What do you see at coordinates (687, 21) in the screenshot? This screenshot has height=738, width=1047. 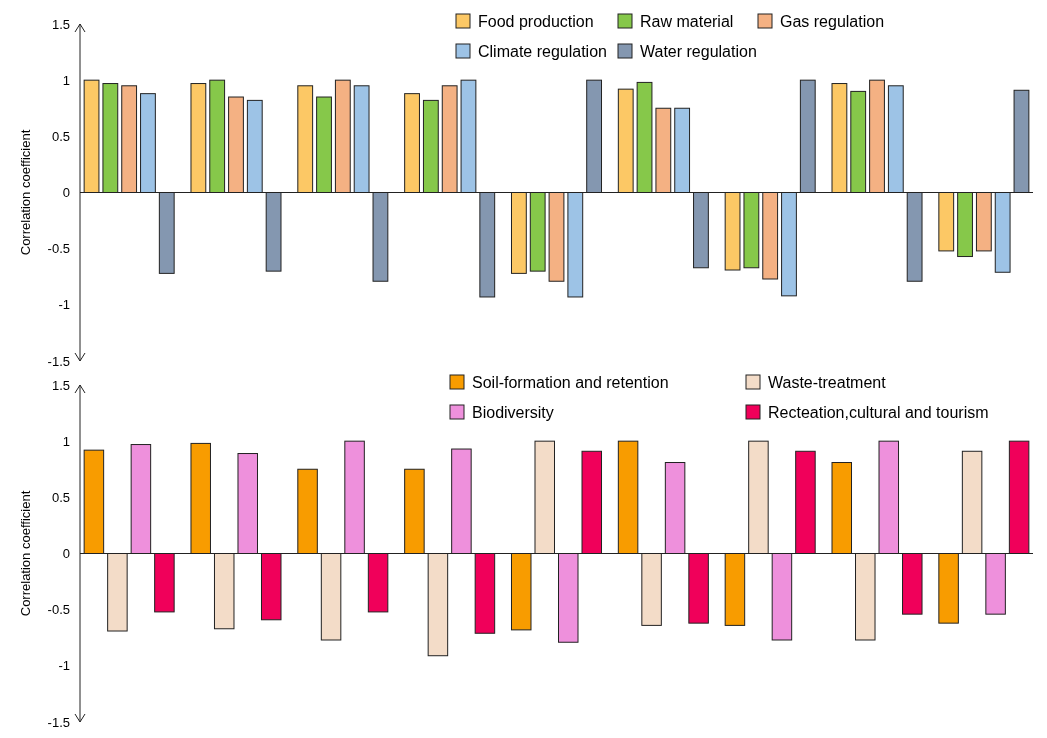 I see `legend-label: Raw material` at bounding box center [687, 21].